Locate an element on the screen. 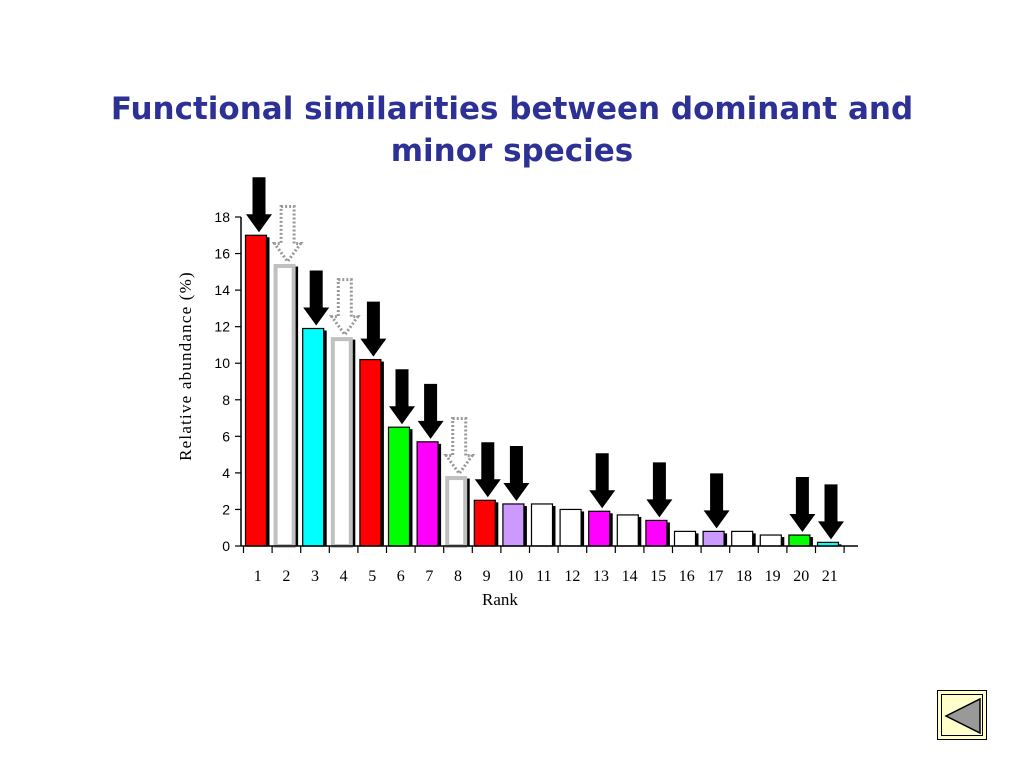 This screenshot has width=1024, height=768. x-tick-label: 14 is located at coordinates (630, 576).